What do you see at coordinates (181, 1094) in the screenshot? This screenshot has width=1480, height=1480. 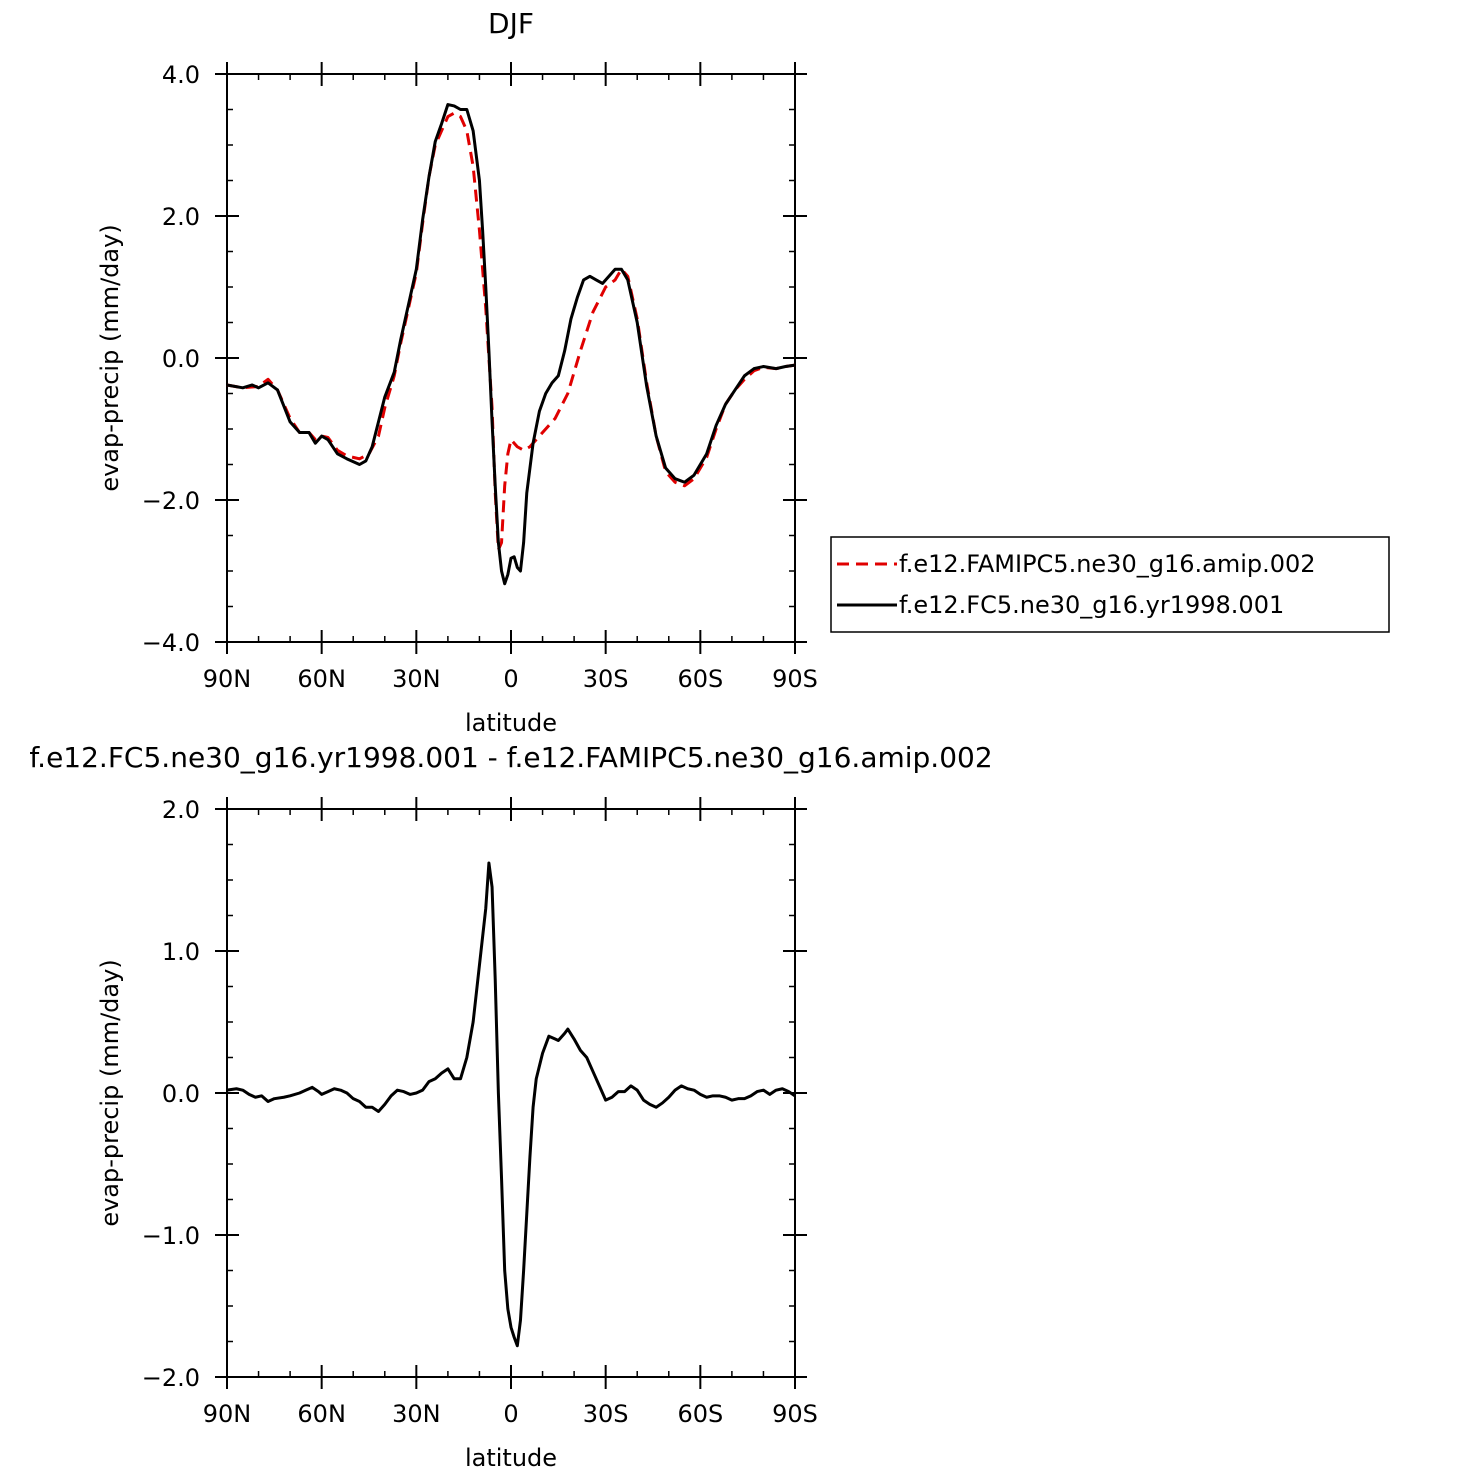 I see `bottom-y-tick-label: 0.0` at bounding box center [181, 1094].